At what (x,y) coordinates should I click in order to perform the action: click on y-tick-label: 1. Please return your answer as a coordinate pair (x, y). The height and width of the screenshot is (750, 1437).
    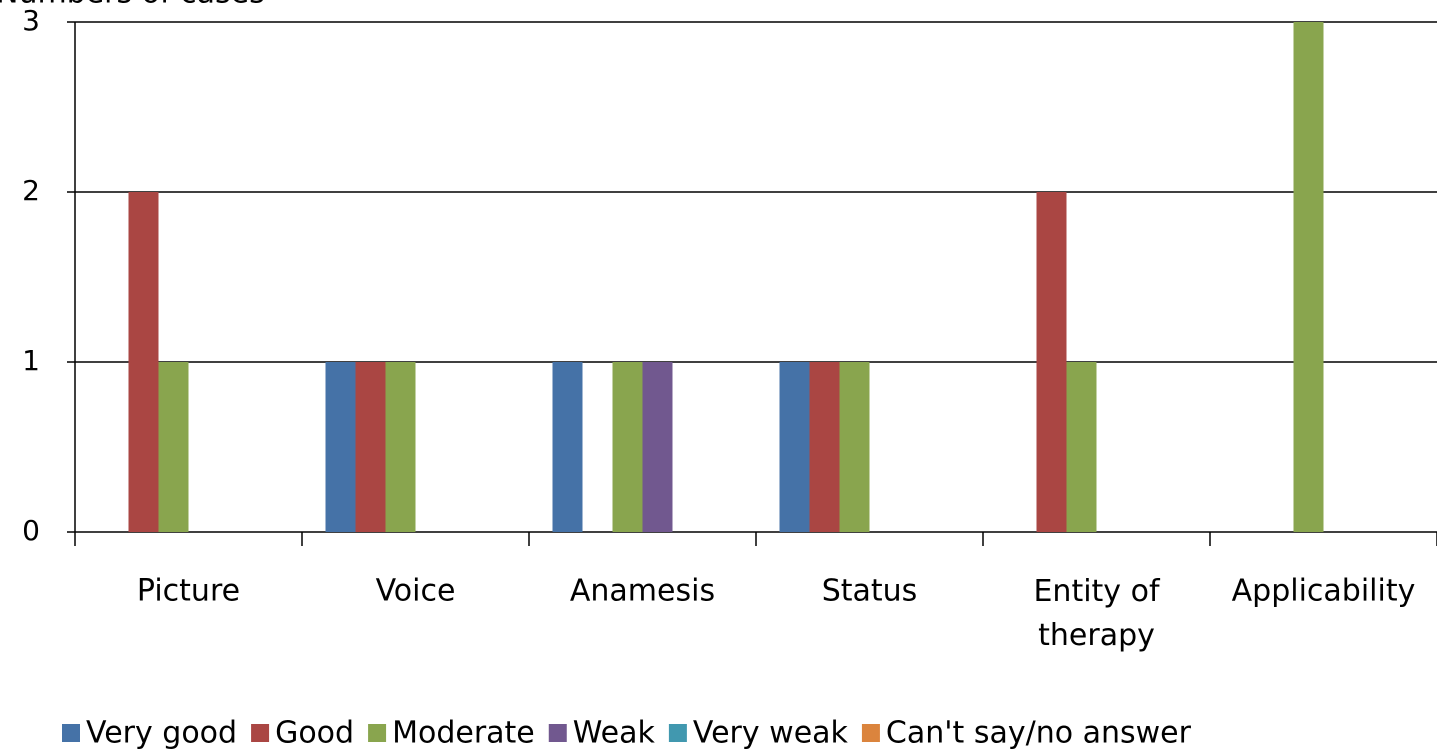
    Looking at the image, I should click on (31, 360).